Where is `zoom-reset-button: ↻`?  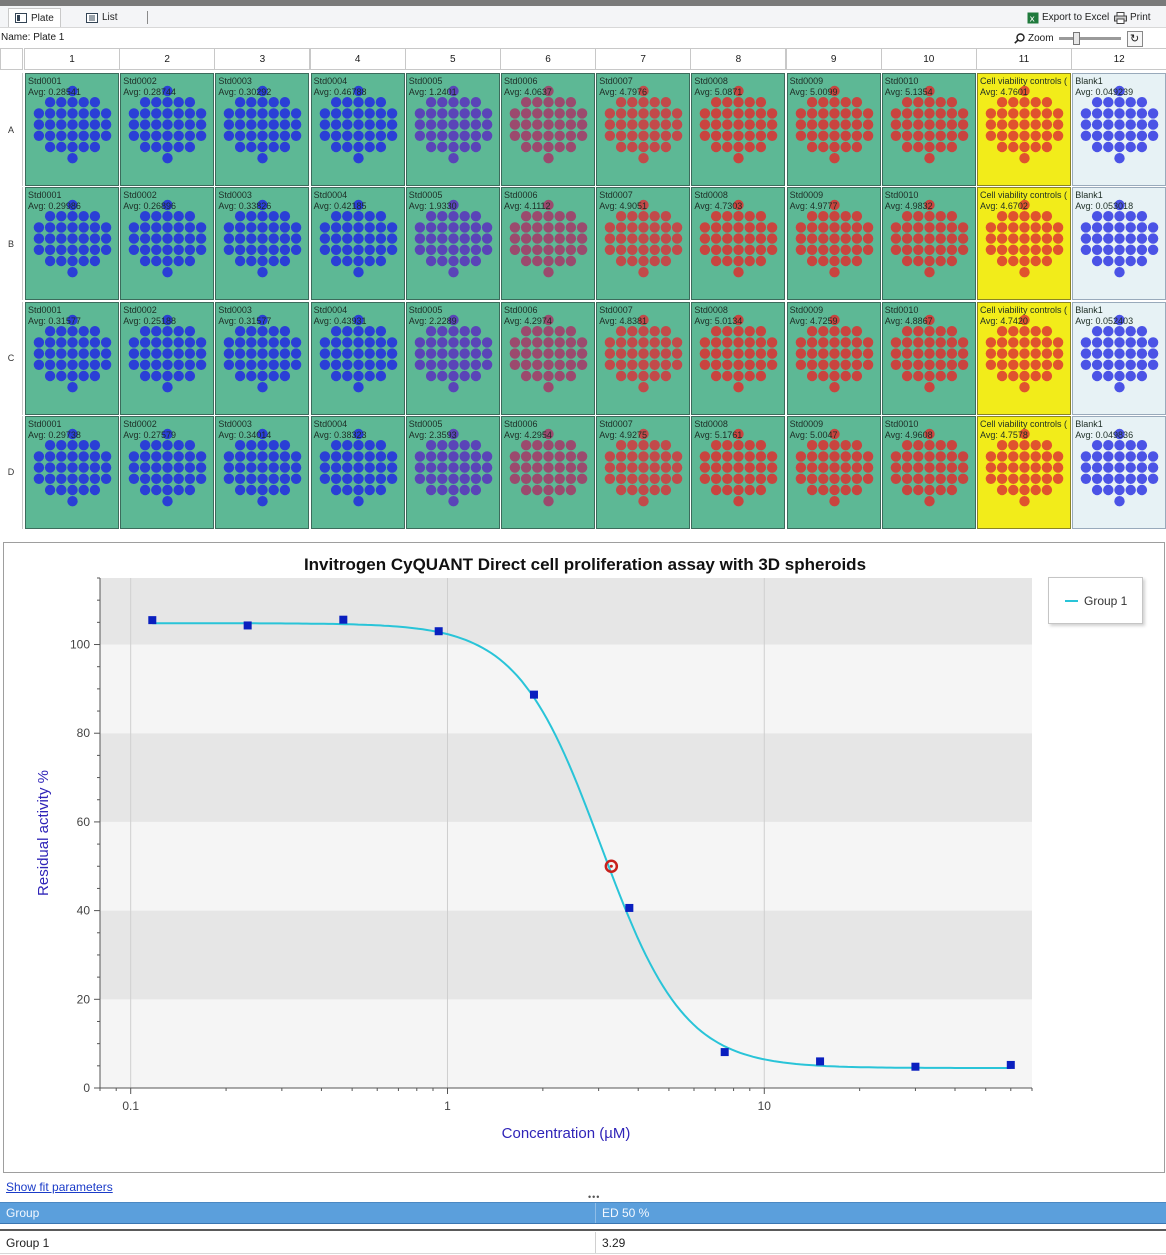
zoom-reset-button: ↻ is located at coordinates (1134, 38).